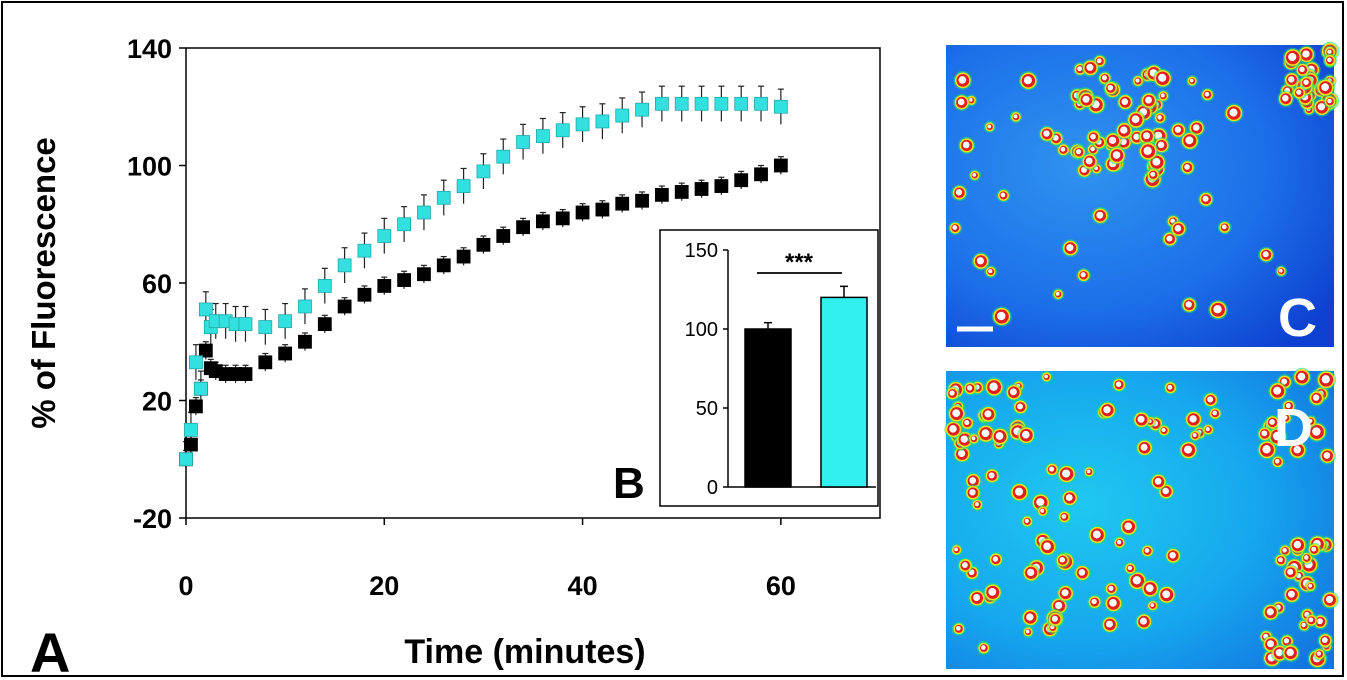  I want to click on panel-a-x-tick-label: 40, so click(583, 586).